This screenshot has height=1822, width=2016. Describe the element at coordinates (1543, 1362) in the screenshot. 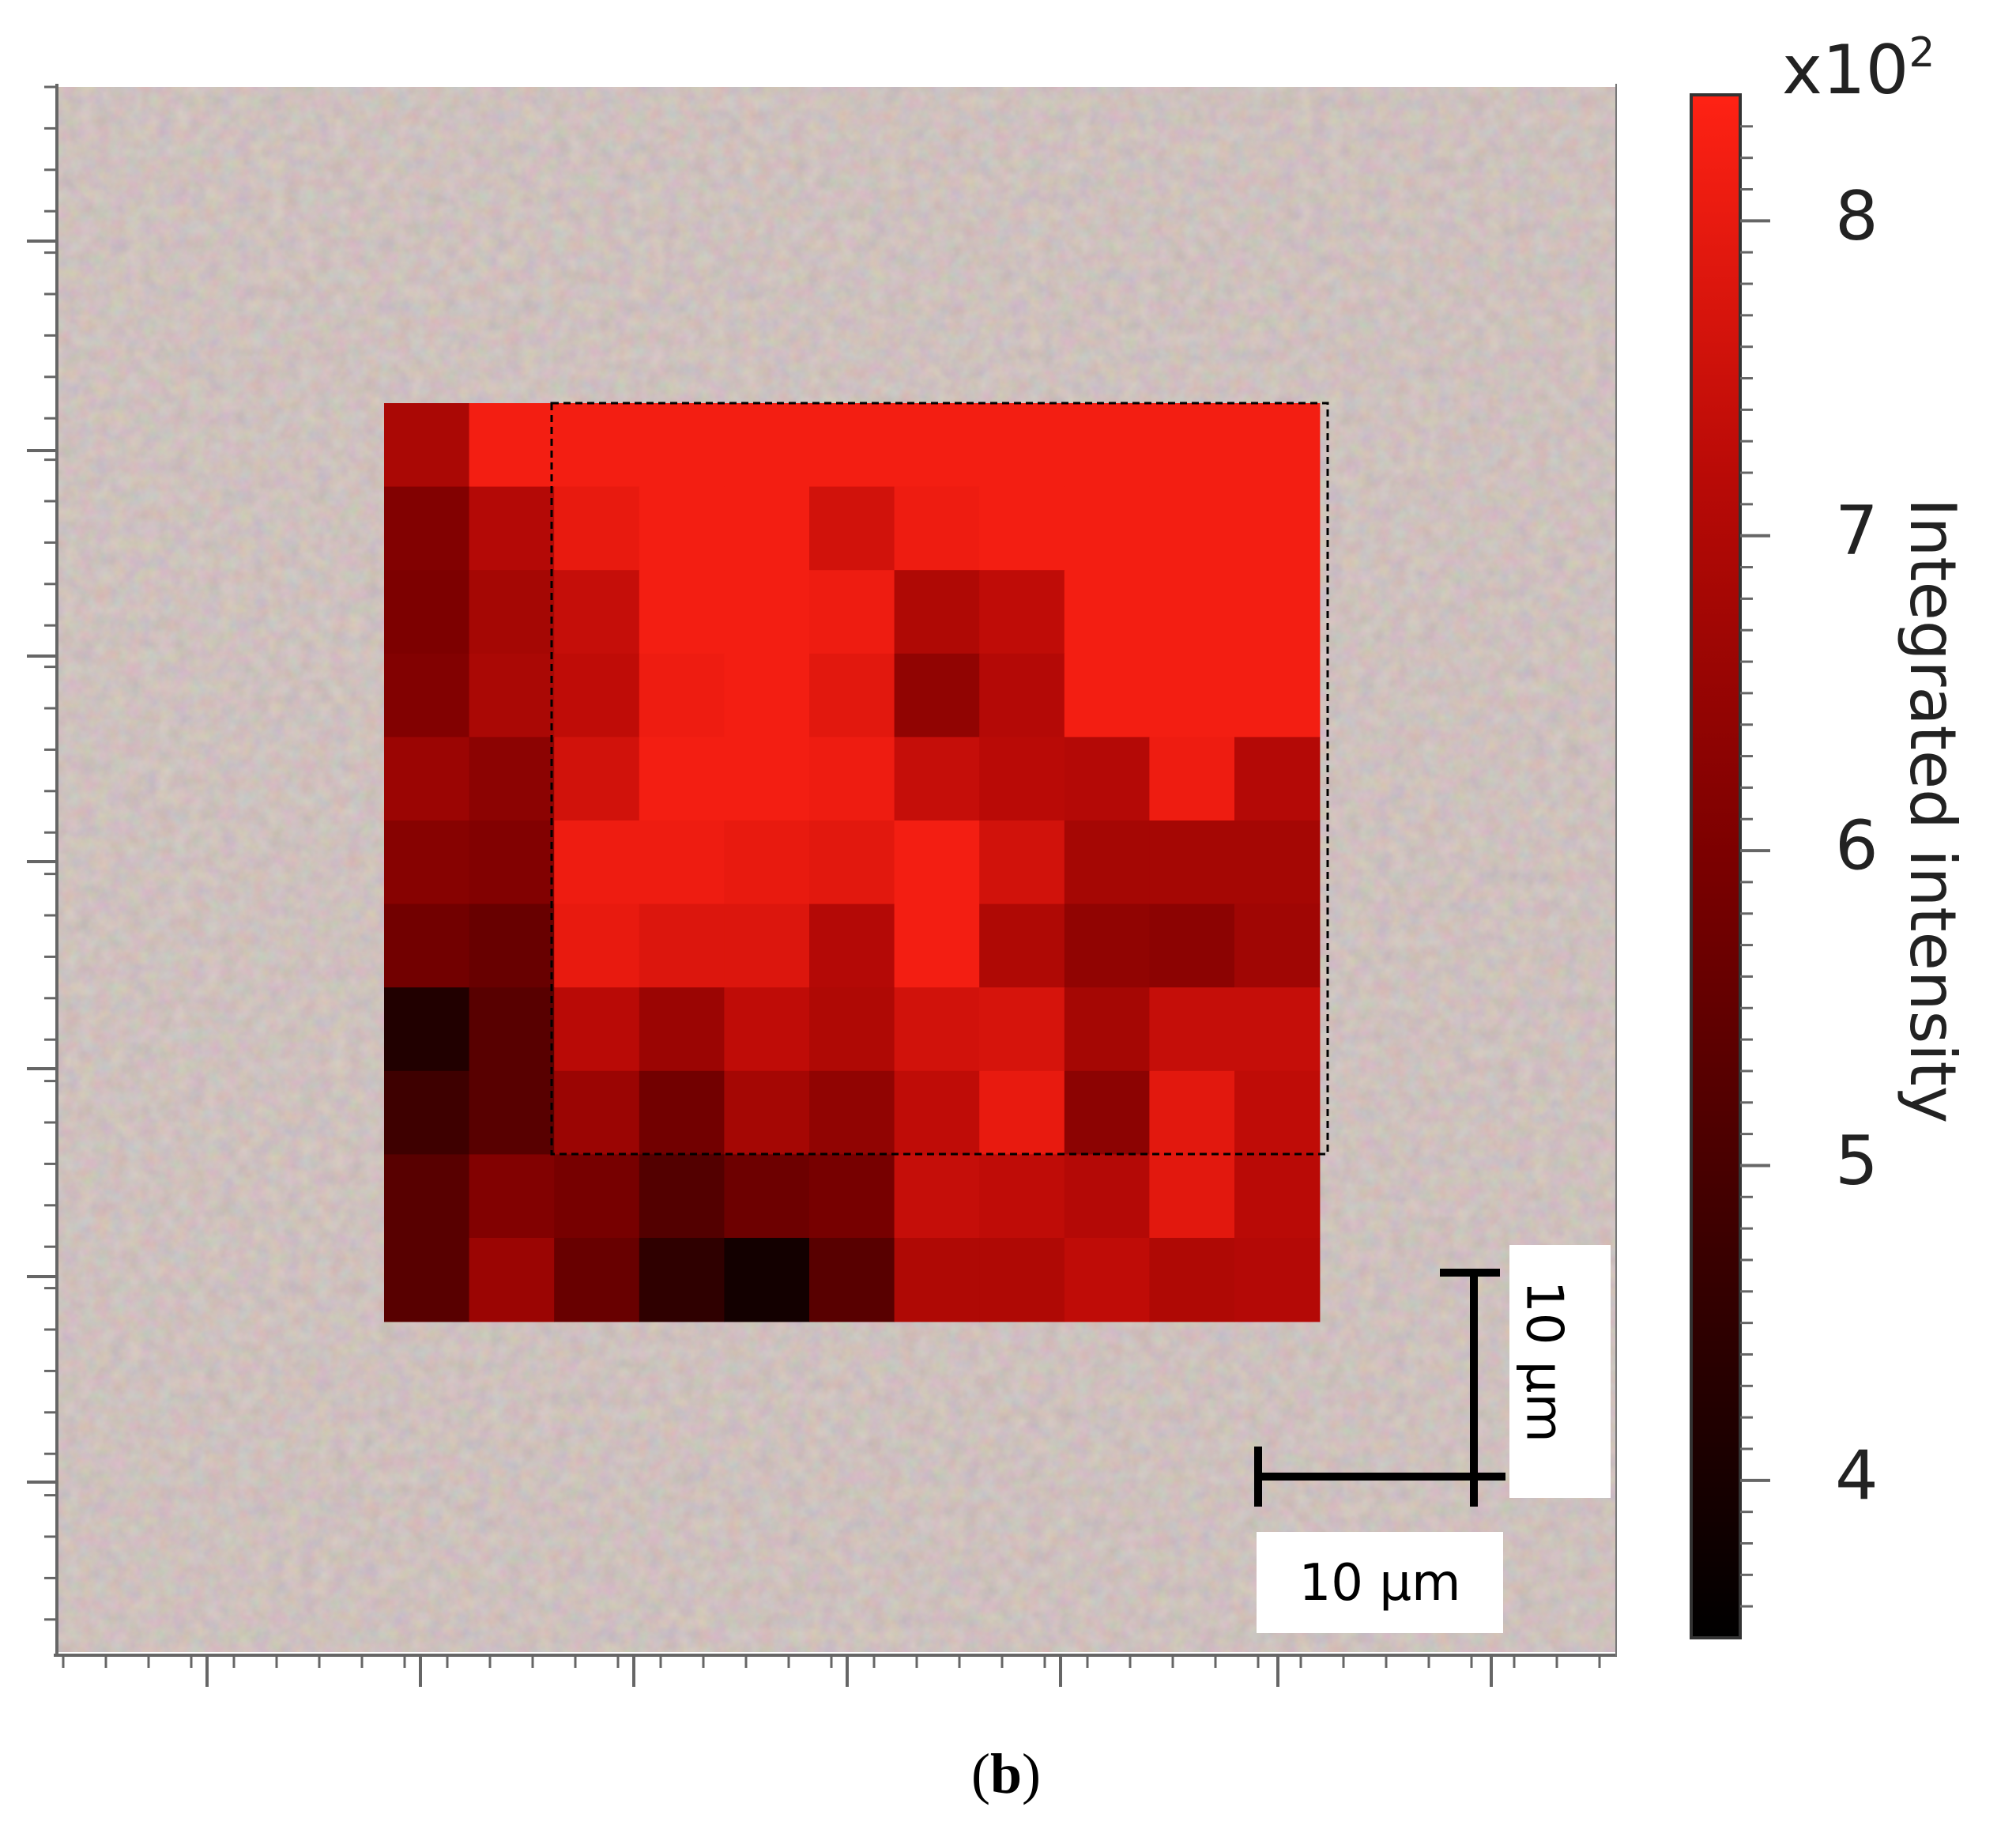

I see `scale-bar-vertical-label: 10 μm` at that location.